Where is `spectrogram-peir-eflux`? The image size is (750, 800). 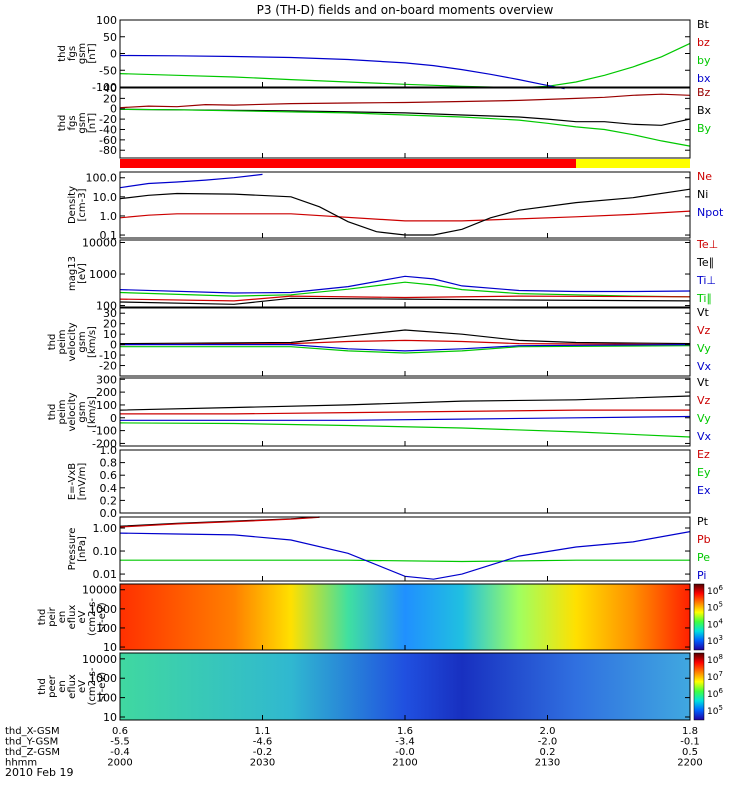
spectrogram-peir-eflux is located at coordinates (405, 617).